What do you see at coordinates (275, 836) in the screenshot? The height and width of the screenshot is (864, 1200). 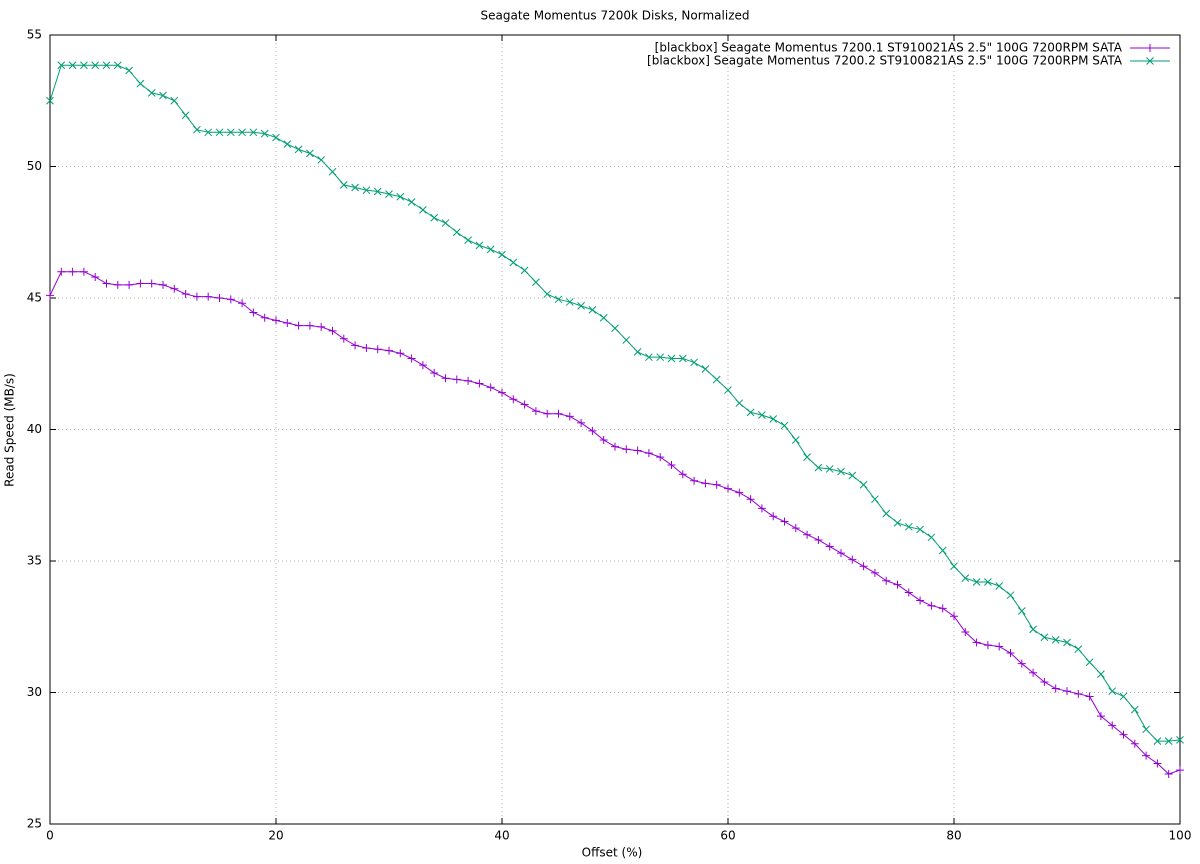 I see `x-tick-label: 20` at bounding box center [275, 836].